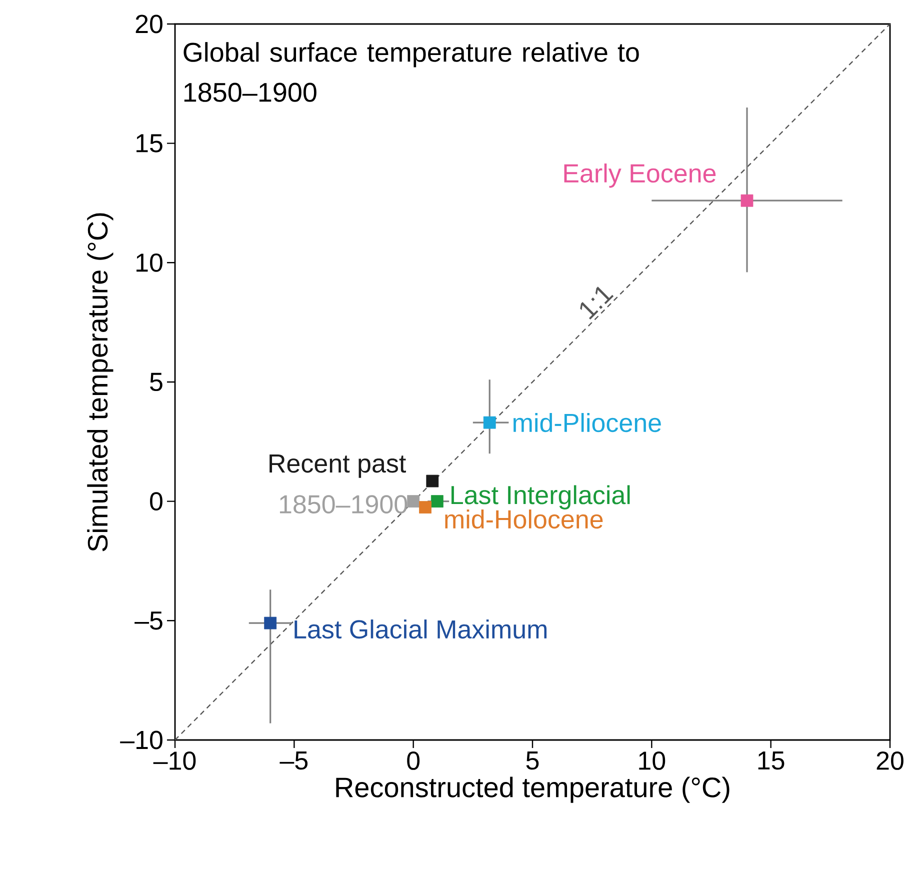 This screenshot has width=920, height=869. What do you see at coordinates (524, 519) in the screenshot?
I see `series-label: mid-Holocene` at bounding box center [524, 519].